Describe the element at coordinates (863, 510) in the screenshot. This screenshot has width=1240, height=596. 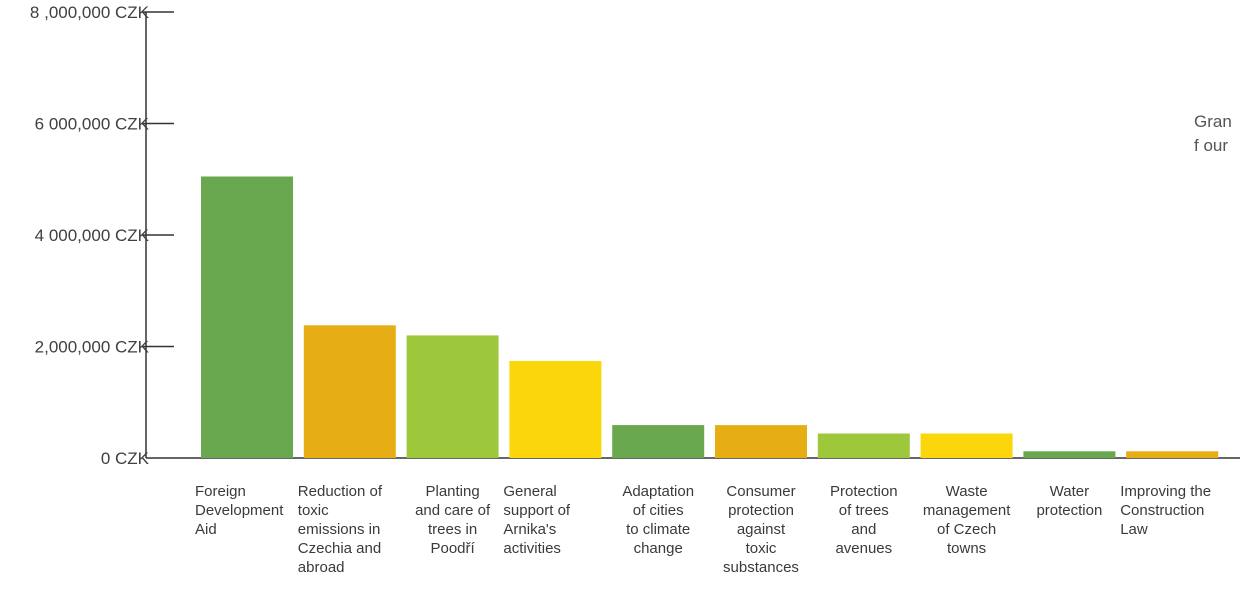
I see `x-category-label-line: of trees` at that location.